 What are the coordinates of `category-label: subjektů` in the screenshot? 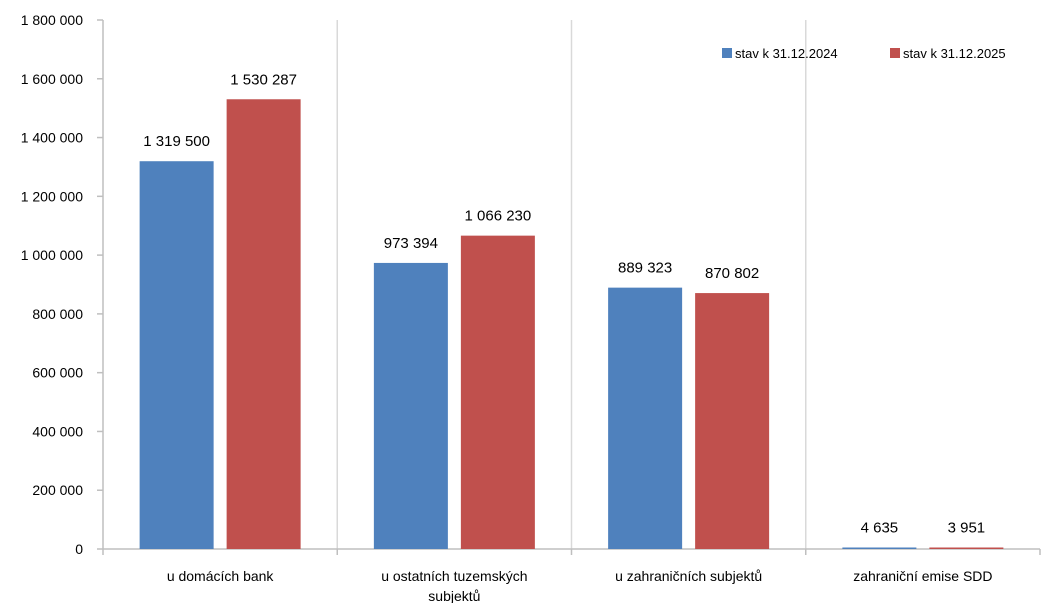 It's located at (454, 595).